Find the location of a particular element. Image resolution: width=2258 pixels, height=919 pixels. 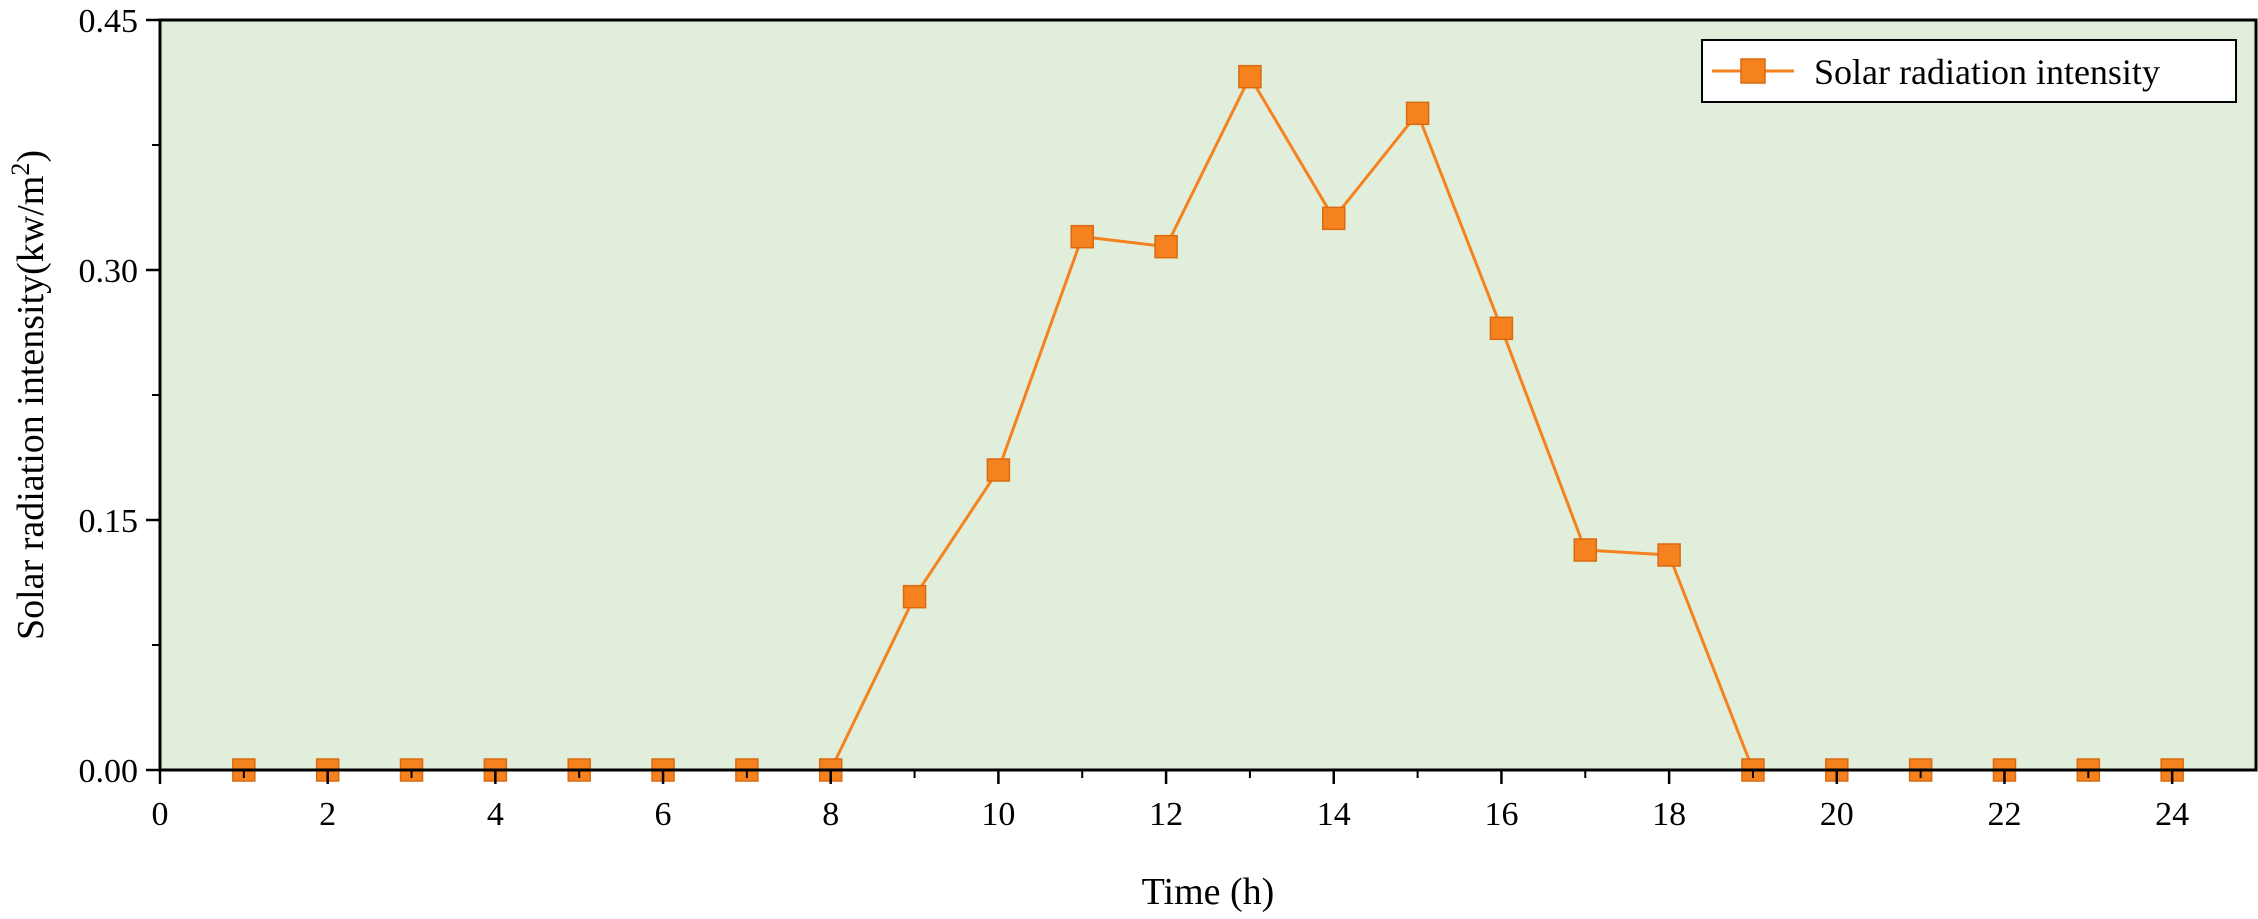

y-axis-title-superscript: 2 is located at coordinates (20, 169).